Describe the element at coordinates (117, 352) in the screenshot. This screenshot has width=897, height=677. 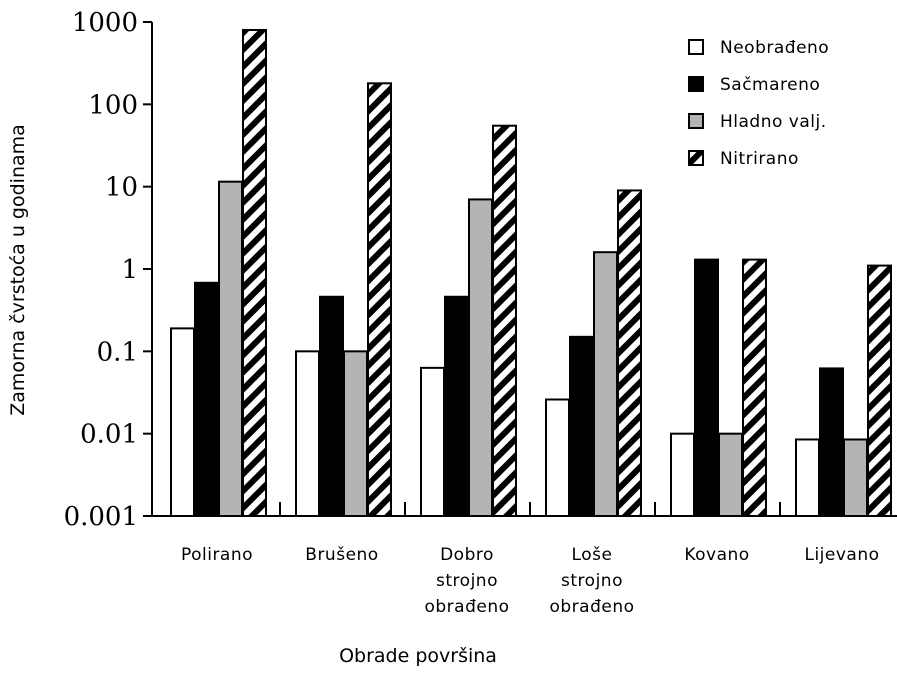
I see `y-tick-label: 0.1` at that location.